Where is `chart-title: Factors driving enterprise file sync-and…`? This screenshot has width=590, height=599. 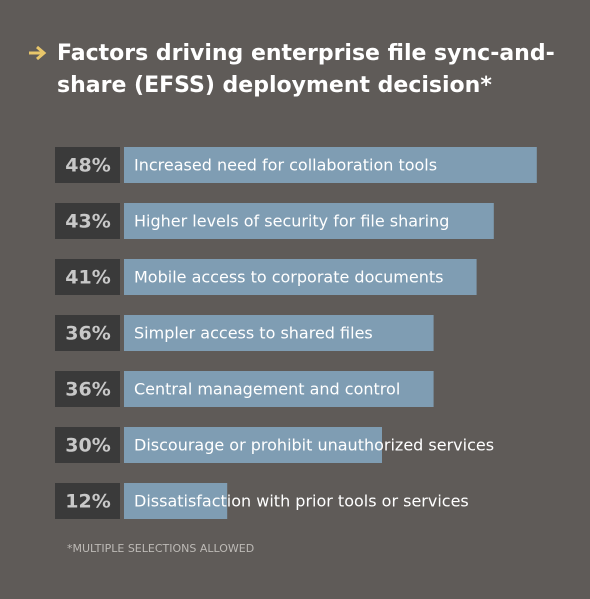
chart-title: Factors driving enterprise file sync-and… is located at coordinates (306, 69).